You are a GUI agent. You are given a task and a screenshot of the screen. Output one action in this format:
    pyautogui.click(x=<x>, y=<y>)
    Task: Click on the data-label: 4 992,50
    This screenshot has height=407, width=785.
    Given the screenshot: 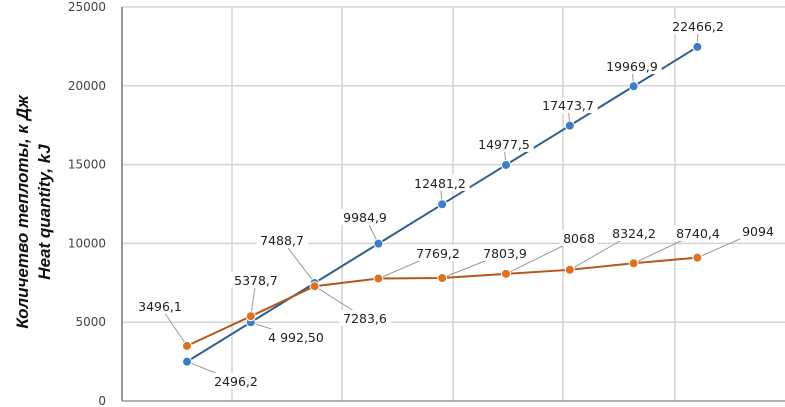 What is the action you would take?
    pyautogui.click(x=296, y=337)
    